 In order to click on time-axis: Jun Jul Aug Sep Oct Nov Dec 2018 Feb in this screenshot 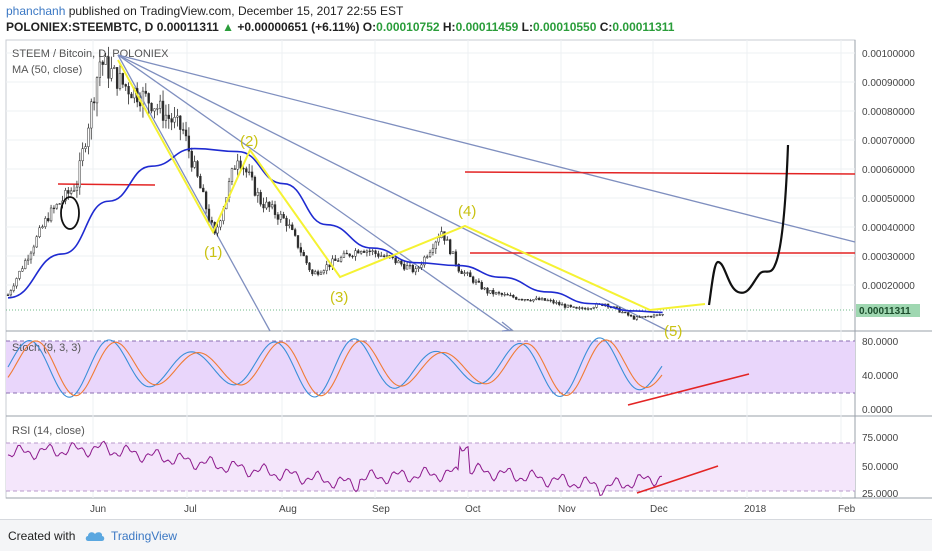, I will do `click(473, 509)`.